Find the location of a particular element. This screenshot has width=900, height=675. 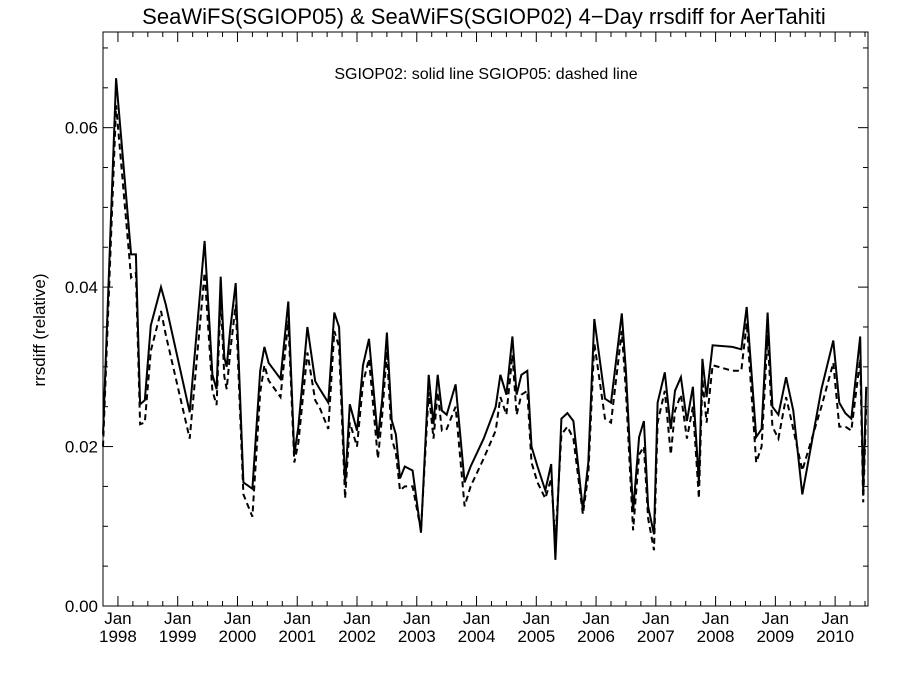

x-tick-label-year: 2004 is located at coordinates (477, 636).